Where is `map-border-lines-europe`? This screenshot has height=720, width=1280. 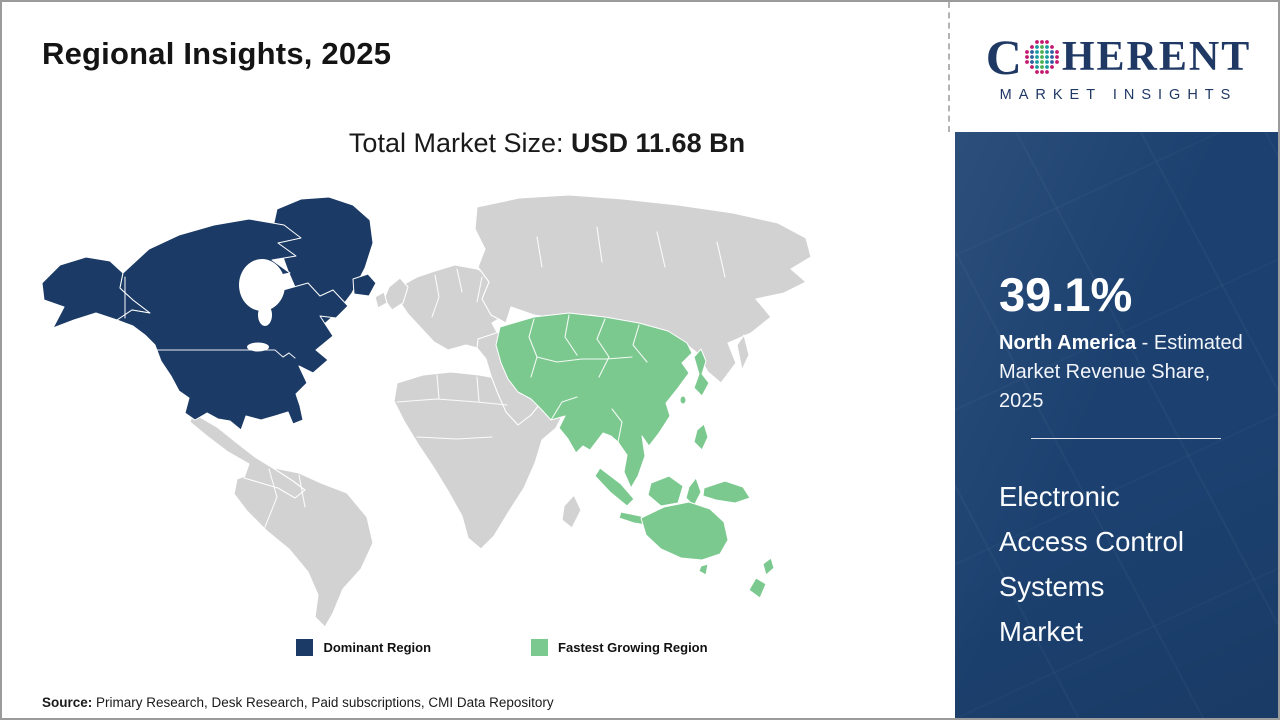 map-border-lines-europe is located at coordinates (457, 293).